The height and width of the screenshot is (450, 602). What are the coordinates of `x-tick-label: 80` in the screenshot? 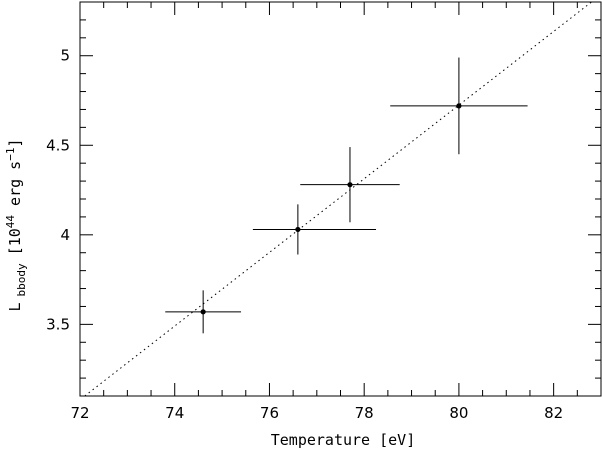 It's located at (458, 413).